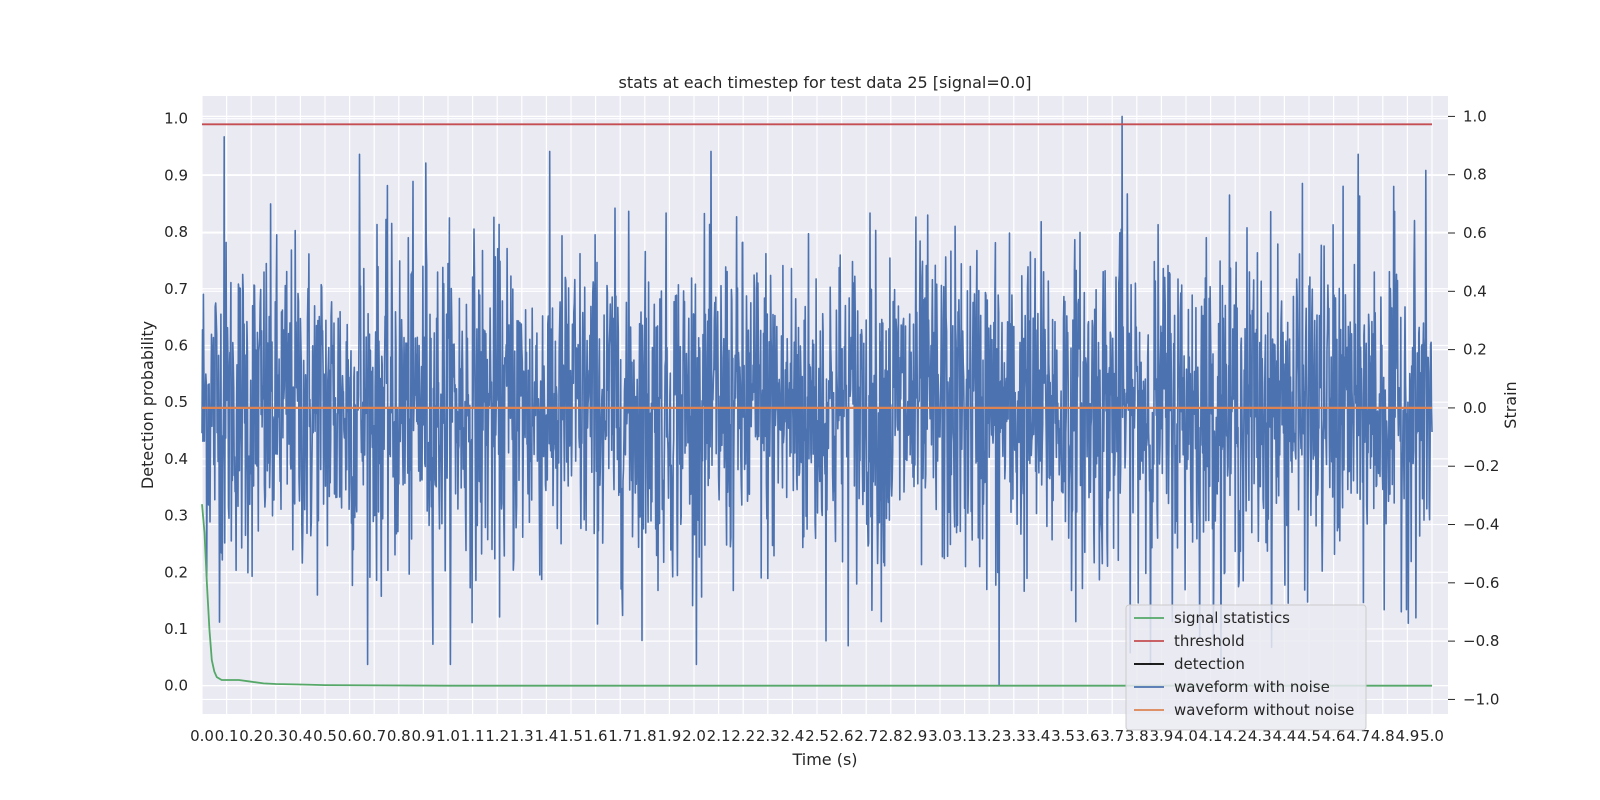 The image size is (1600, 800). Describe the element at coordinates (448, 736) in the screenshot. I see `x-tick-label: 1.0` at that location.